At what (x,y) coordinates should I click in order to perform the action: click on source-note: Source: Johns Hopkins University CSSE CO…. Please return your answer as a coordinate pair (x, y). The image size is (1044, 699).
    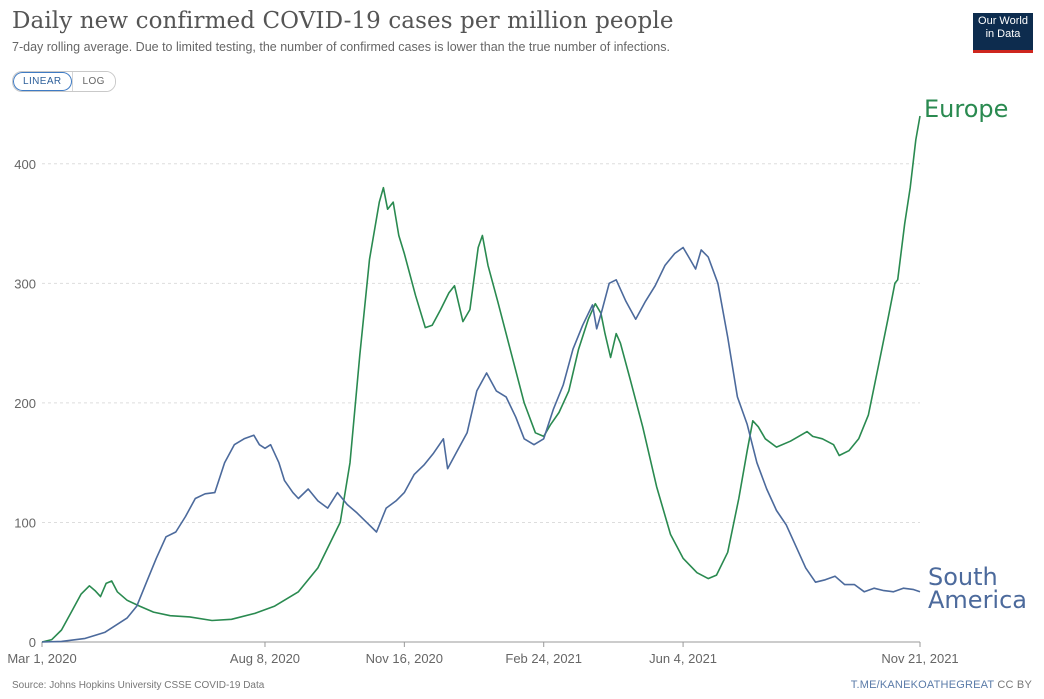
    Looking at the image, I should click on (138, 685).